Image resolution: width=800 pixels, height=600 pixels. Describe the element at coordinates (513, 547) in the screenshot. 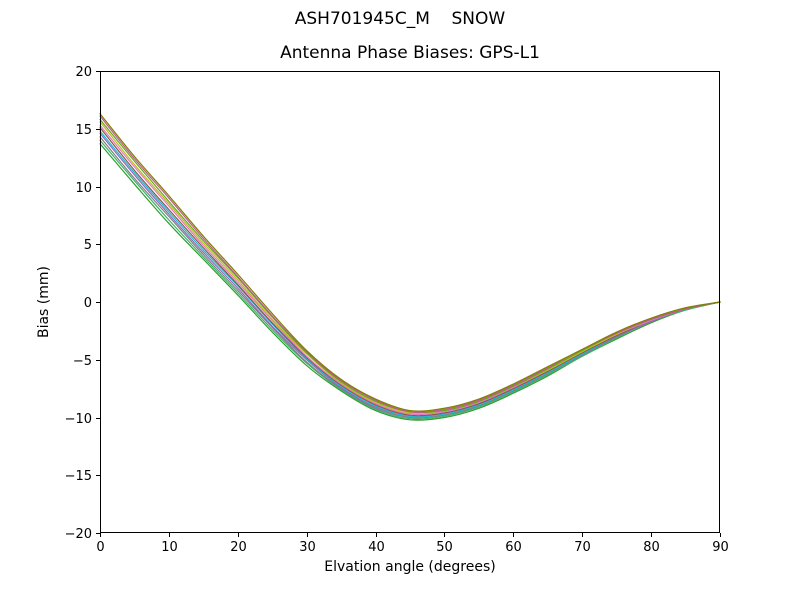

I see `x-tick-label: 60` at that location.